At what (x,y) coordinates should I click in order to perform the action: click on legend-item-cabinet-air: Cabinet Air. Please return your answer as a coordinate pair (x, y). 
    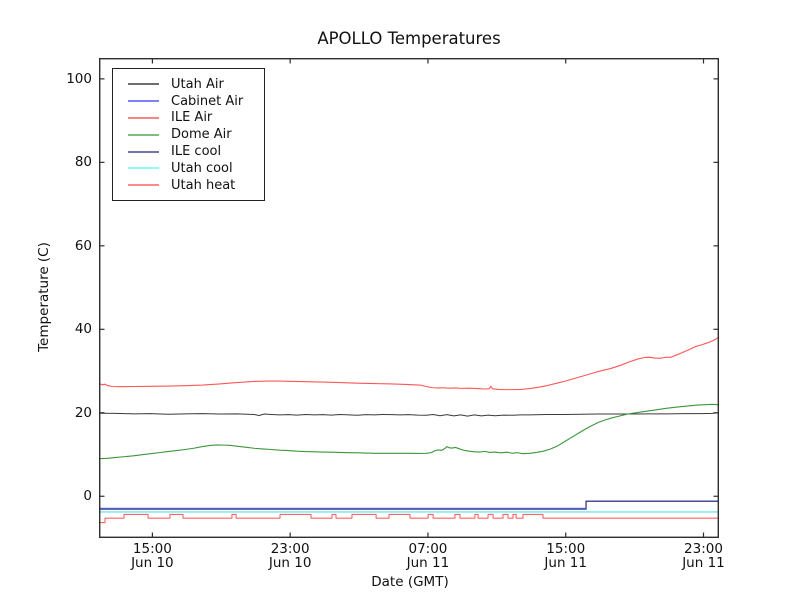
    Looking at the image, I should click on (188, 101).